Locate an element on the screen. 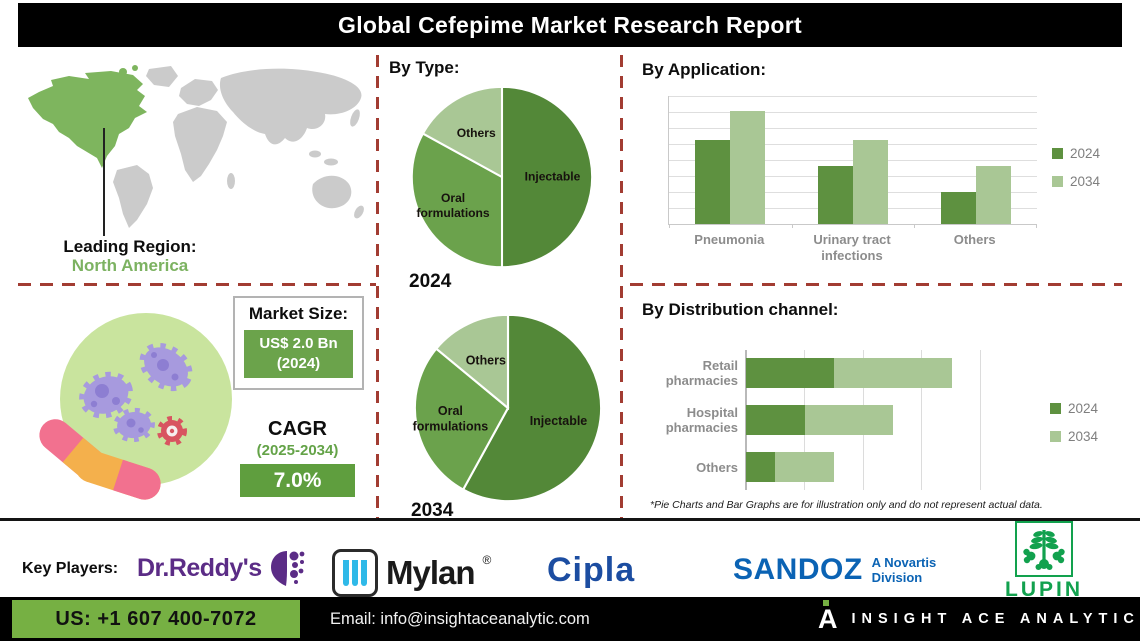 The height and width of the screenshot is (641, 1140). dr-reddys-logo: Dr.Reddy's is located at coordinates (222, 568).